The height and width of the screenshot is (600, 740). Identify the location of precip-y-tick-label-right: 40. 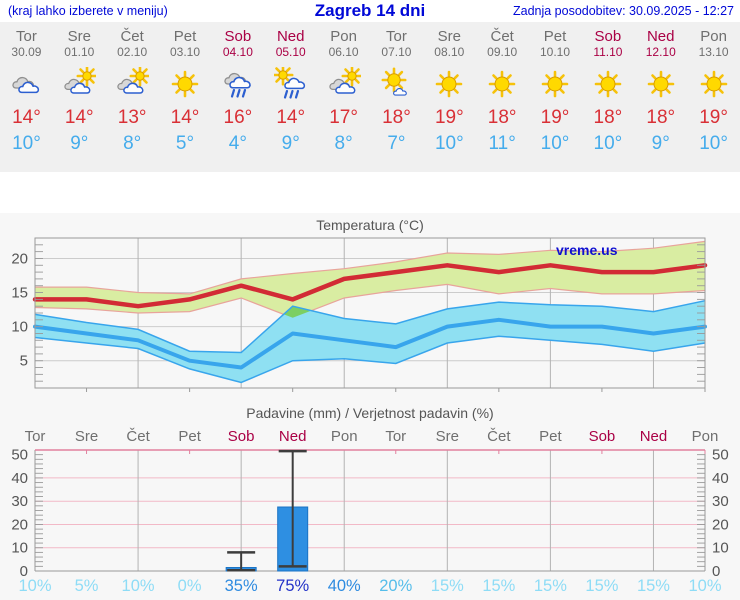
(720, 478).